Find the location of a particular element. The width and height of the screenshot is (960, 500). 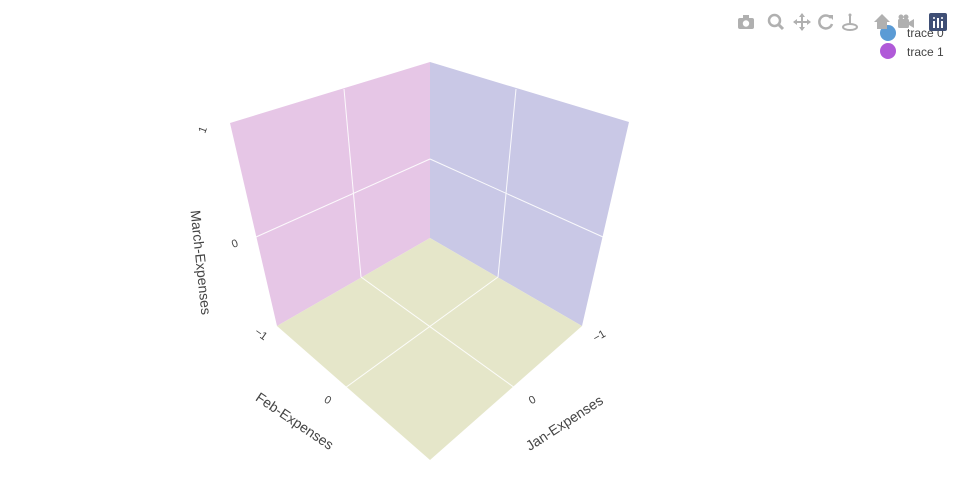

z-tick-label: −1 is located at coordinates (260, 334).